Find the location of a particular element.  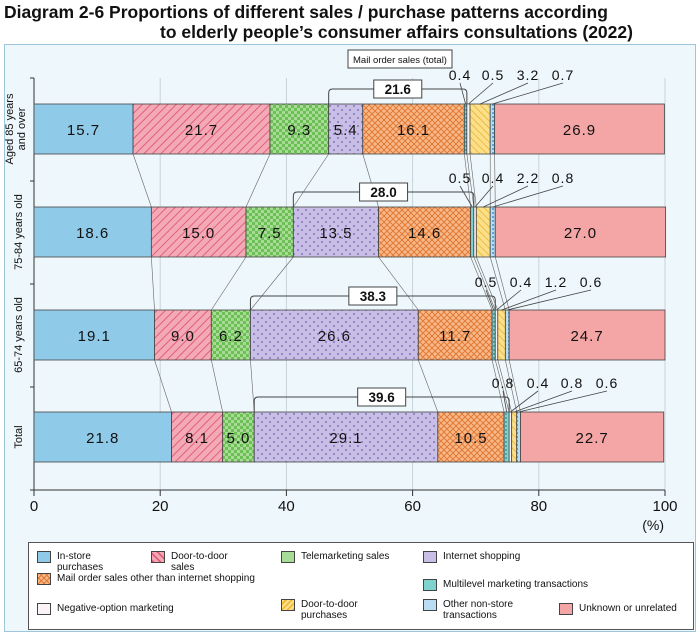

x-tick-label: 40 is located at coordinates (286, 506).